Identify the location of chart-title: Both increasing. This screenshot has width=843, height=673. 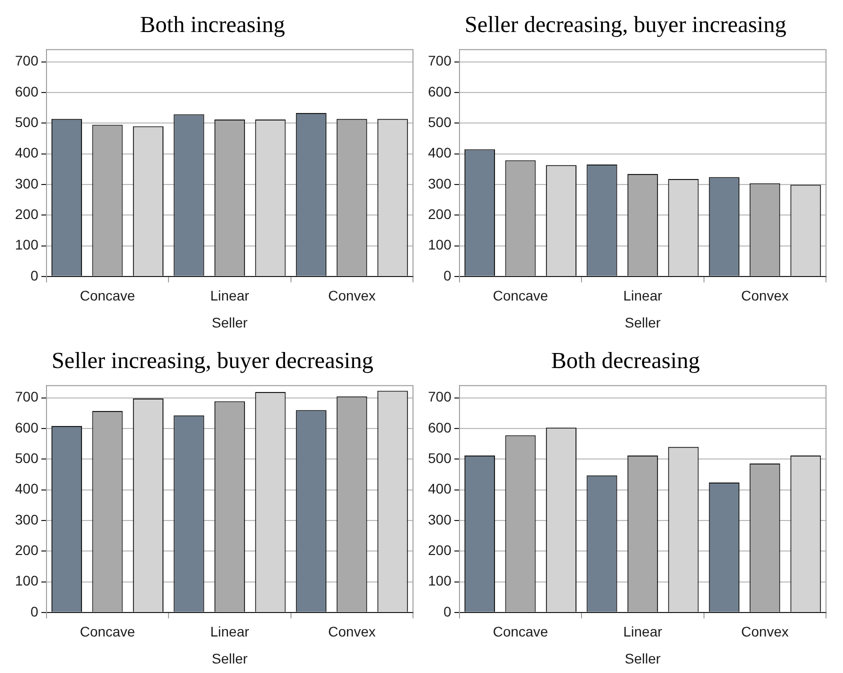
(213, 24).